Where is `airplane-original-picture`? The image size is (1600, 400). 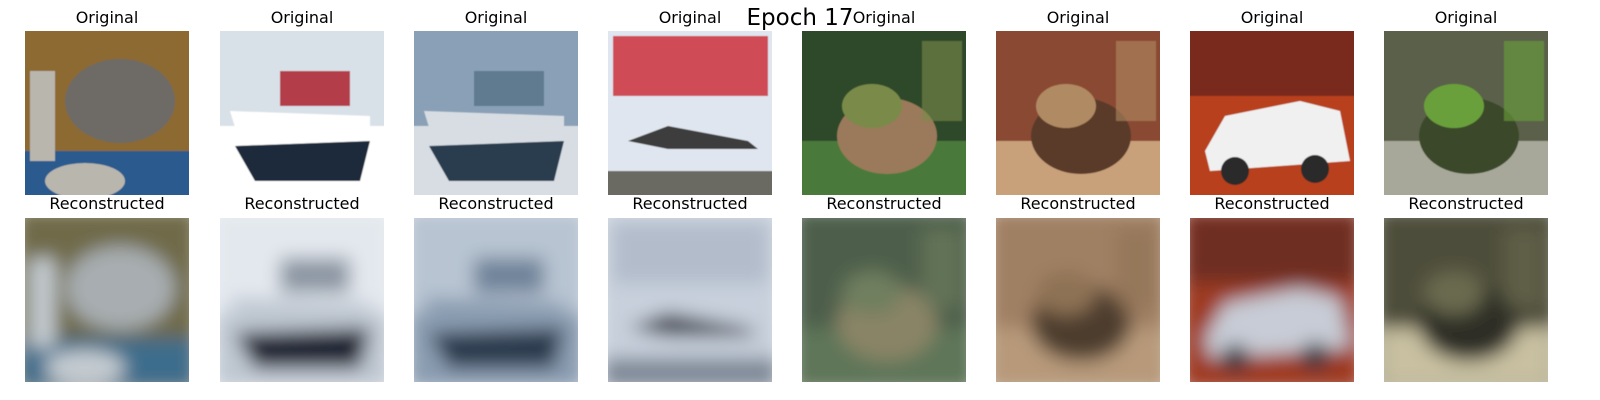
airplane-original-picture is located at coordinates (690, 113).